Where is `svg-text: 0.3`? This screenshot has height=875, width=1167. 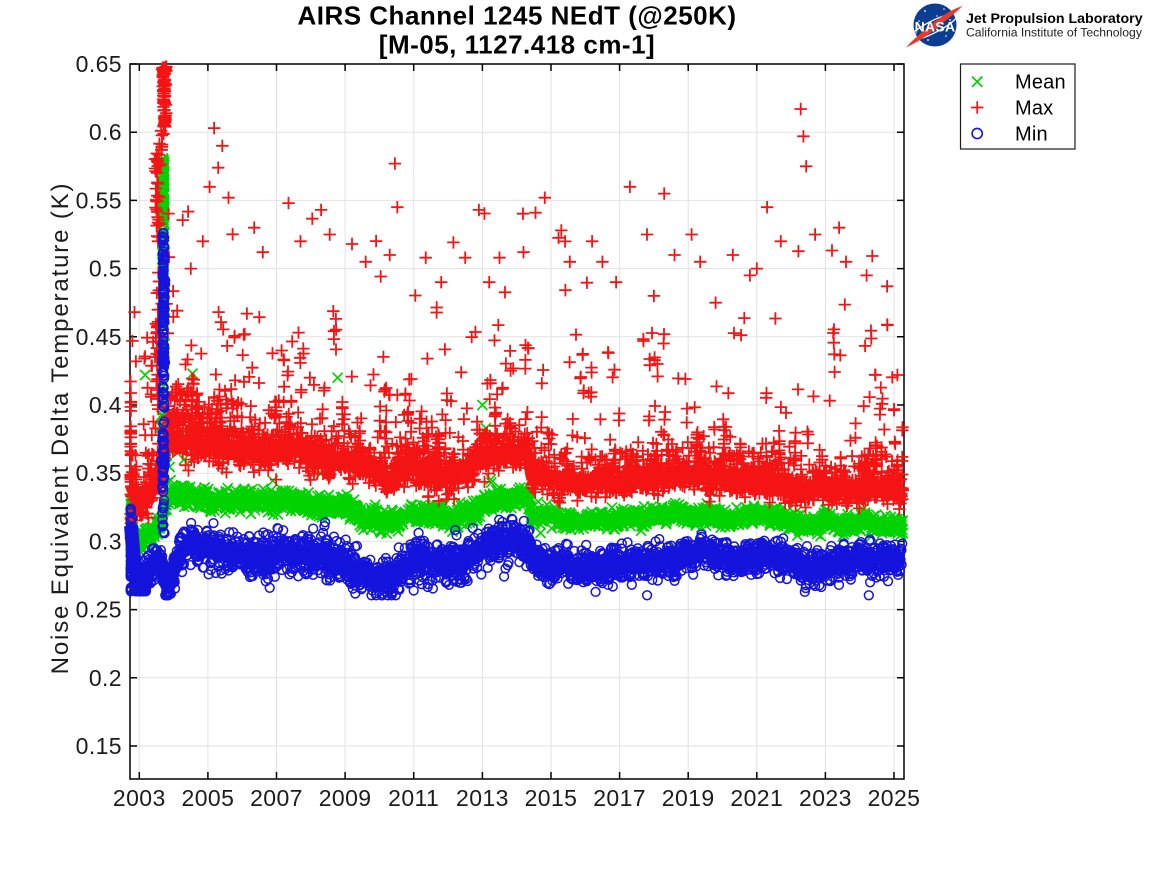
svg-text: 0.3 is located at coordinates (105, 541).